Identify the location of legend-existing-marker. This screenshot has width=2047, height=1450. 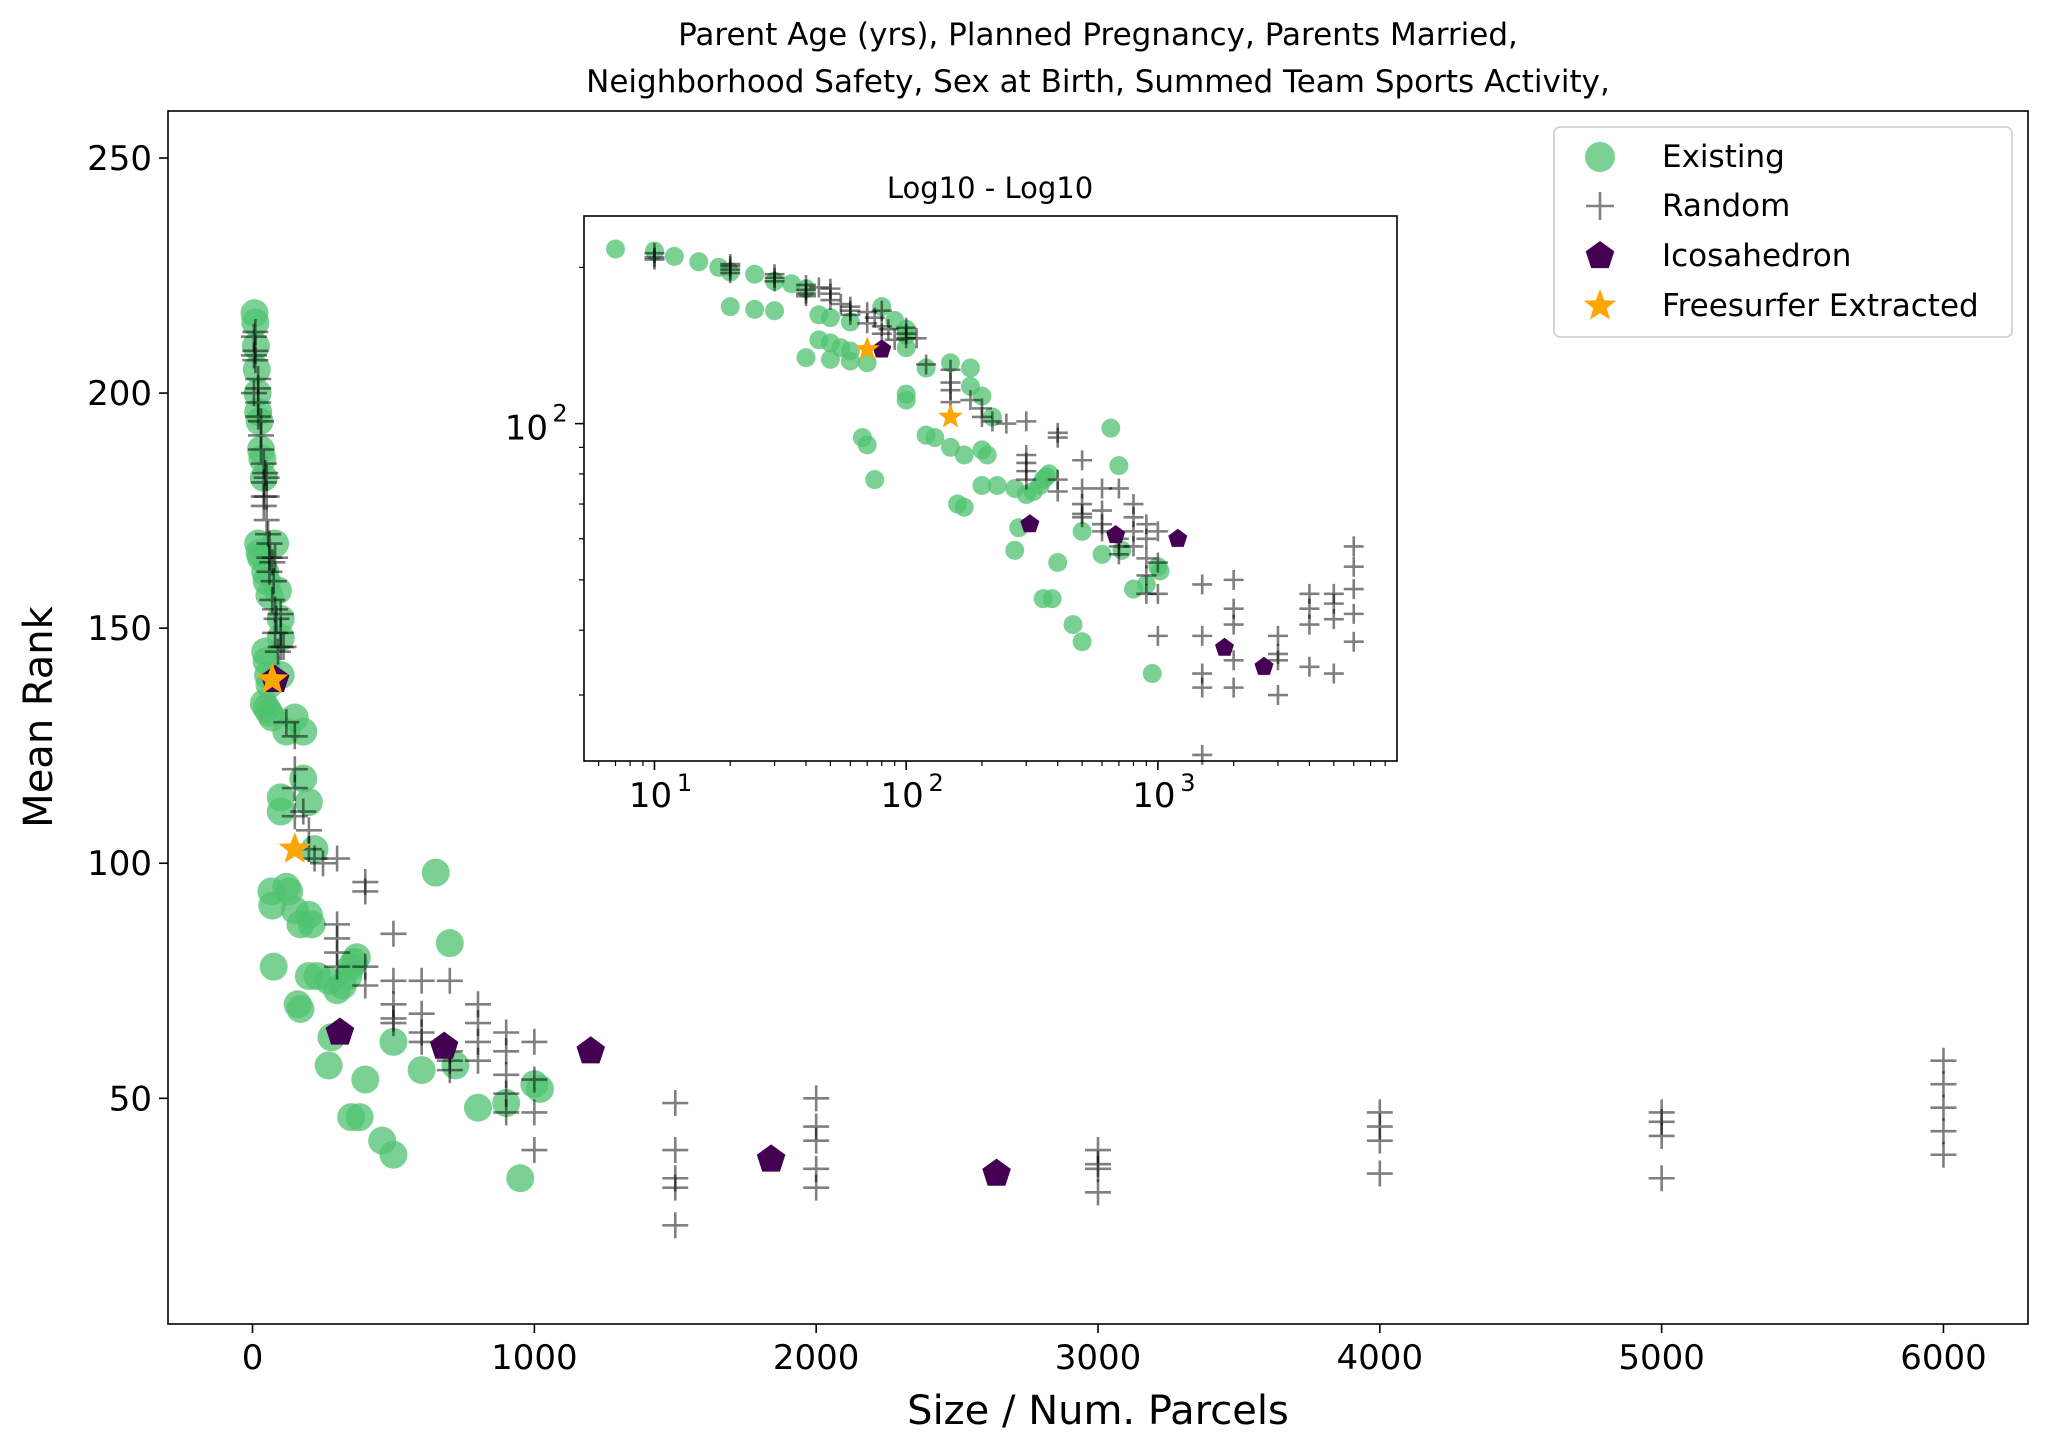
(1600, 157).